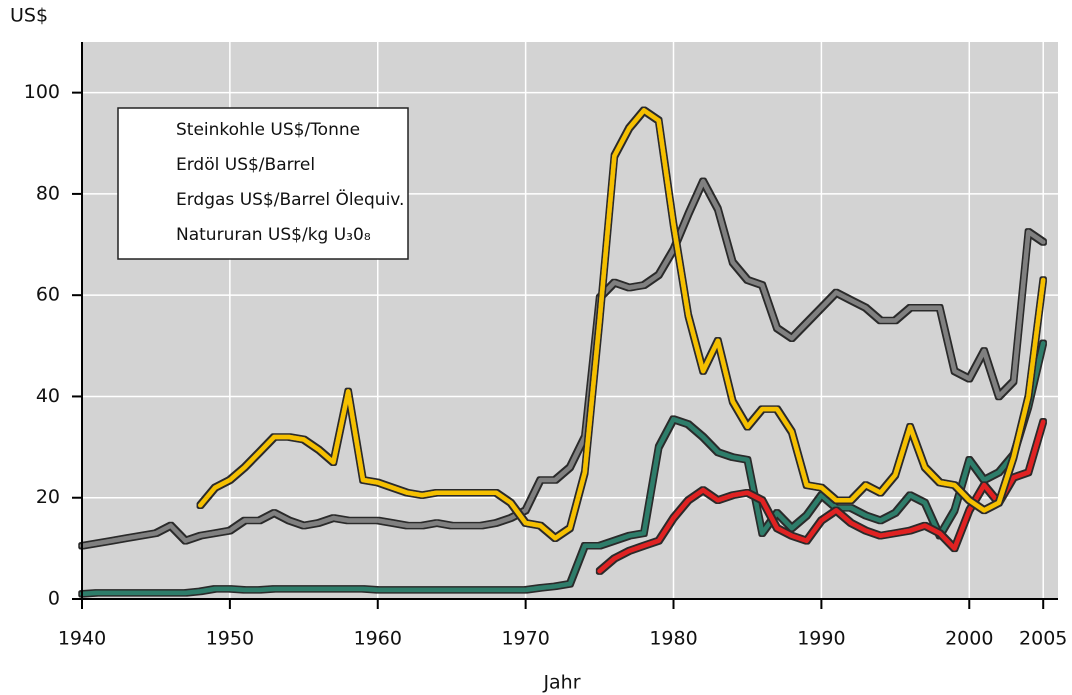 This screenshot has height=695, width=1072. I want to click on legend-label: Natururan US$/kg U₃0₈, so click(273, 235).